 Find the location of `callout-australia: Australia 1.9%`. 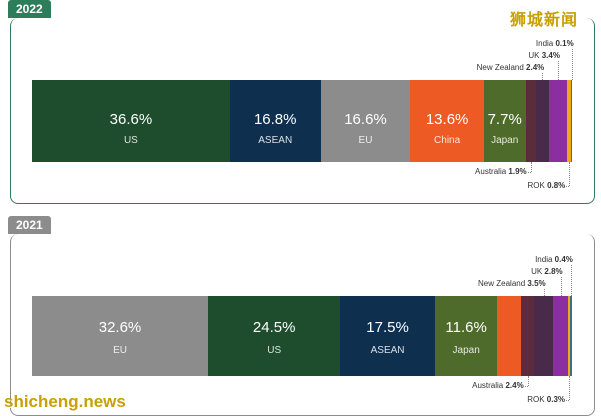

callout-australia: Australia 1.9% is located at coordinates (501, 171).